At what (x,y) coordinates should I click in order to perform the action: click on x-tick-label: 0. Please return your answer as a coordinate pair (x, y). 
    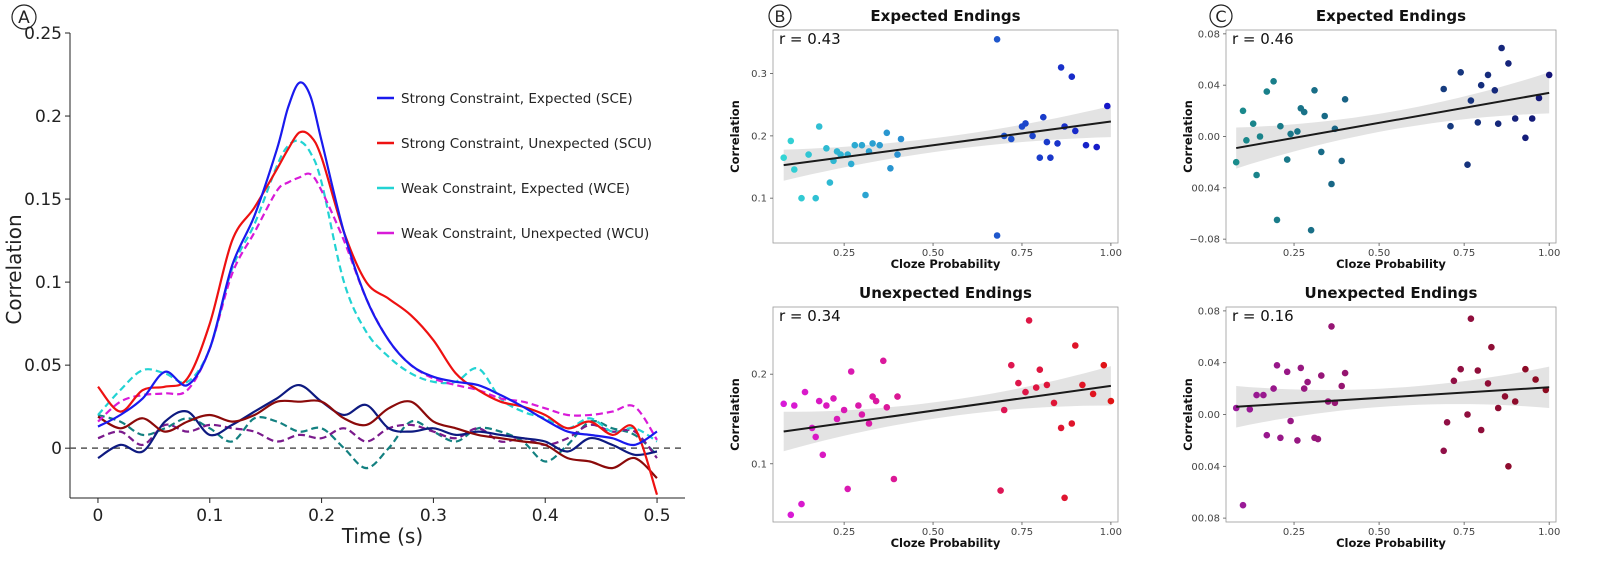
    Looking at the image, I should click on (98, 516).